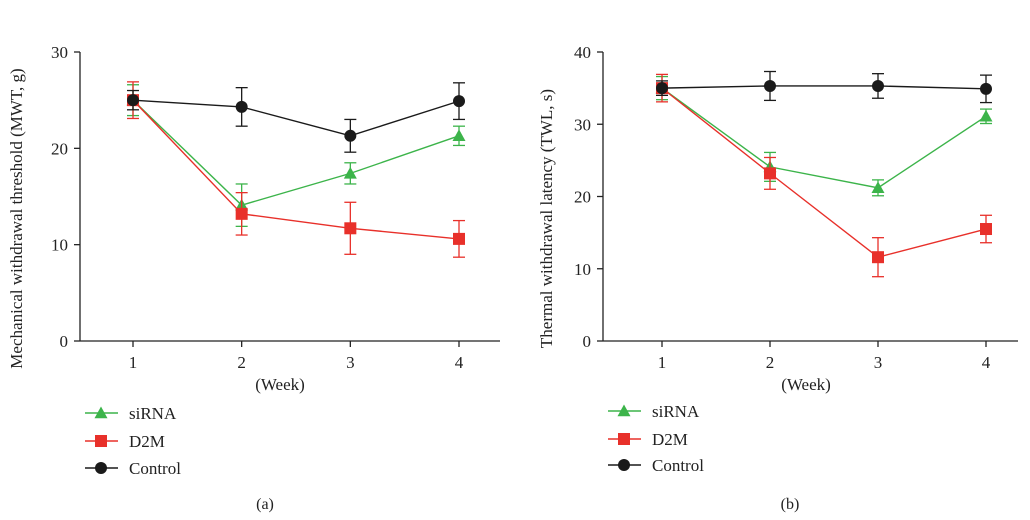  I want to click on panel-label: (b), so click(790, 504).